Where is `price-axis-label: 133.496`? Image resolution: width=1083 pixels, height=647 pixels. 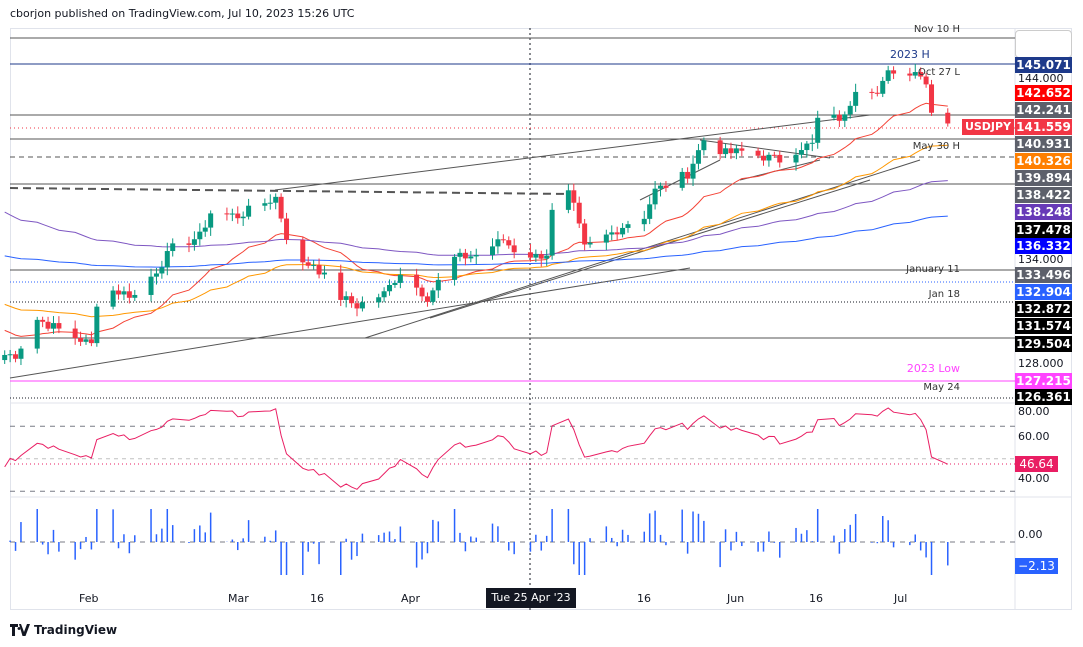
price-axis-label: 133.496 is located at coordinates (1043, 275).